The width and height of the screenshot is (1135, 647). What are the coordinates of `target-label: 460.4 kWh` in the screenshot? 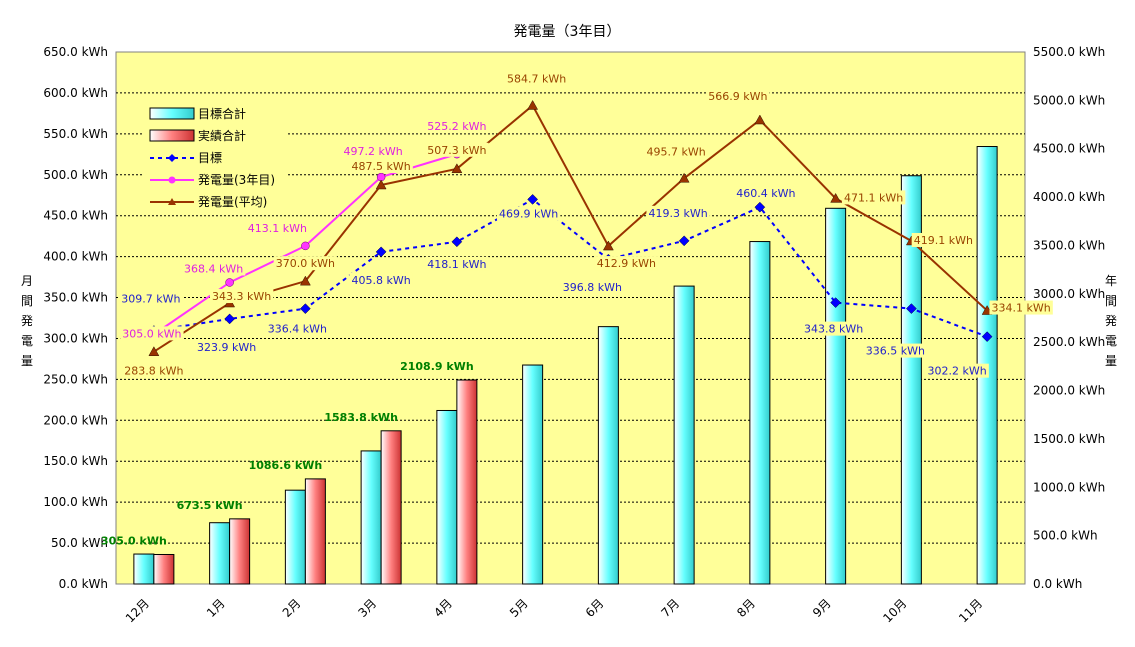 It's located at (765, 193).